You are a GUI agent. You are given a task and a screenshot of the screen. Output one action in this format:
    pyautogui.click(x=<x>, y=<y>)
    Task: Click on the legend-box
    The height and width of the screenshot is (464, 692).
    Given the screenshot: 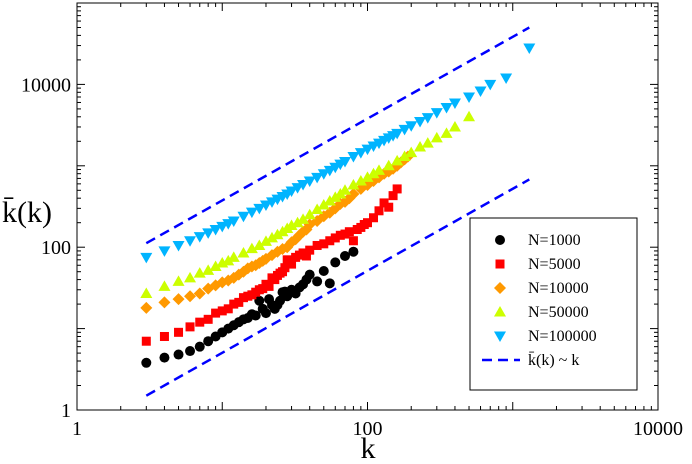 What is the action you would take?
    pyautogui.click(x=553, y=304)
    